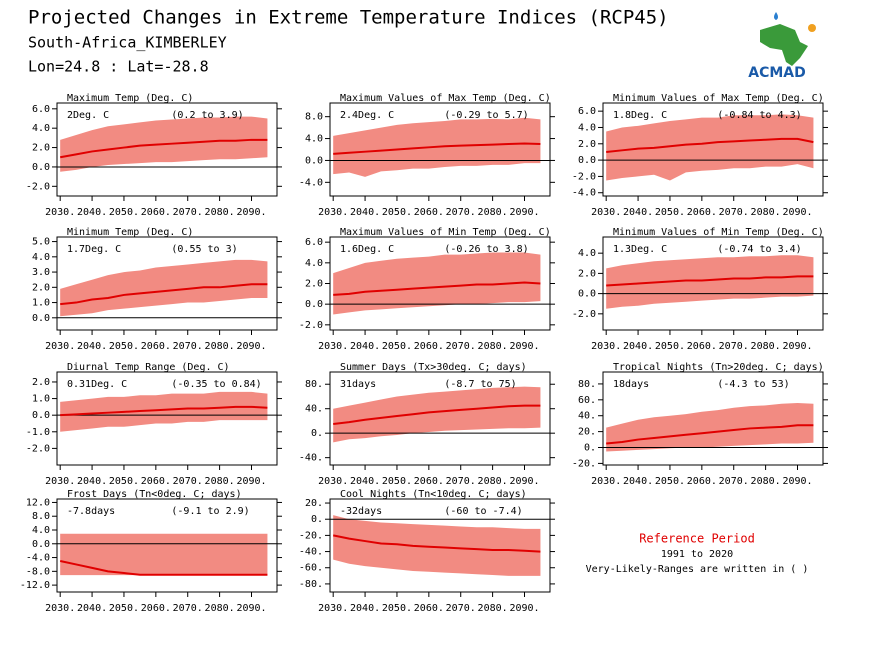  What do you see at coordinates (433, 367) in the screenshot?
I see `panel-title: Summer Days (Tx>30deg. C; days)` at bounding box center [433, 367].